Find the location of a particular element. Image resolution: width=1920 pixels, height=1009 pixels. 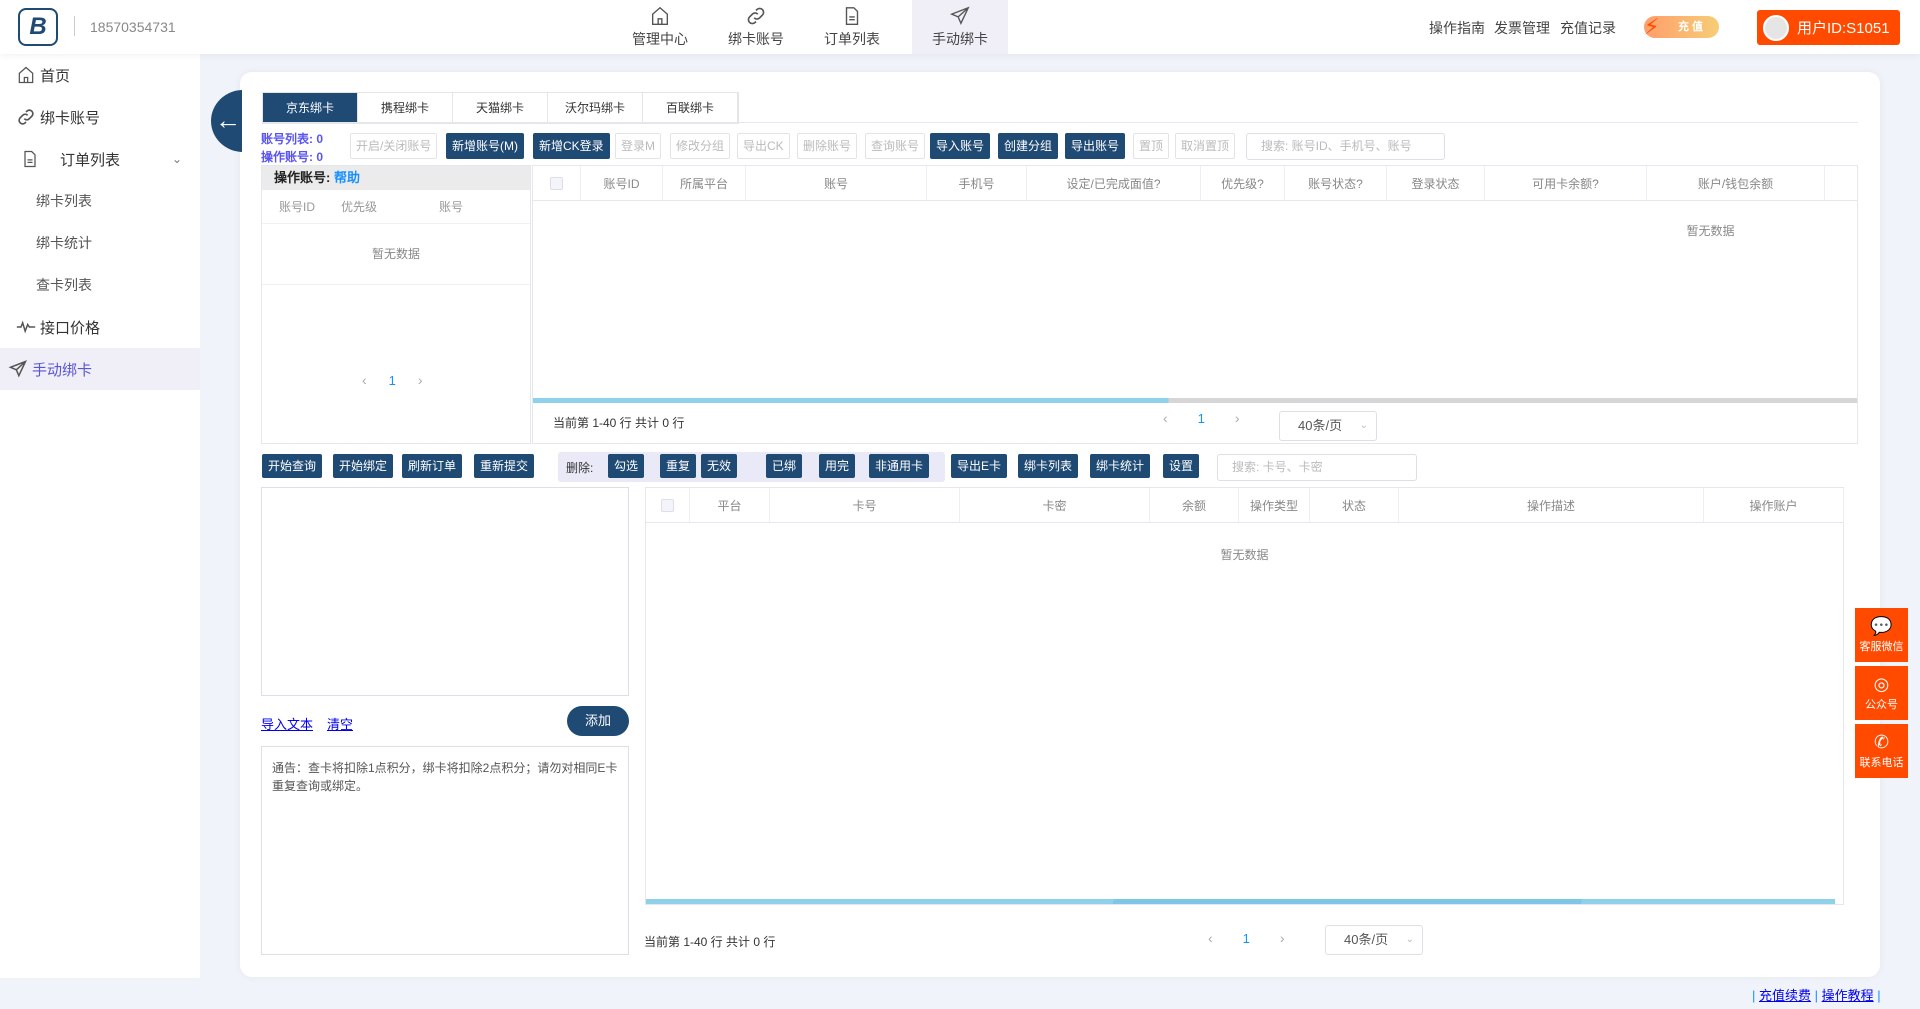

sidebar-item-bind-card-stats: 绑卡统计 is located at coordinates (64, 243).